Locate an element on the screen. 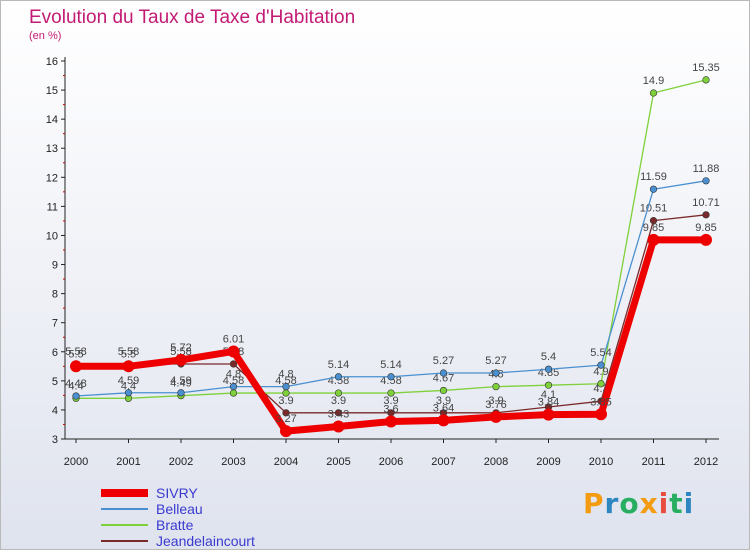  y-tick-label: 13 is located at coordinates (52, 149).